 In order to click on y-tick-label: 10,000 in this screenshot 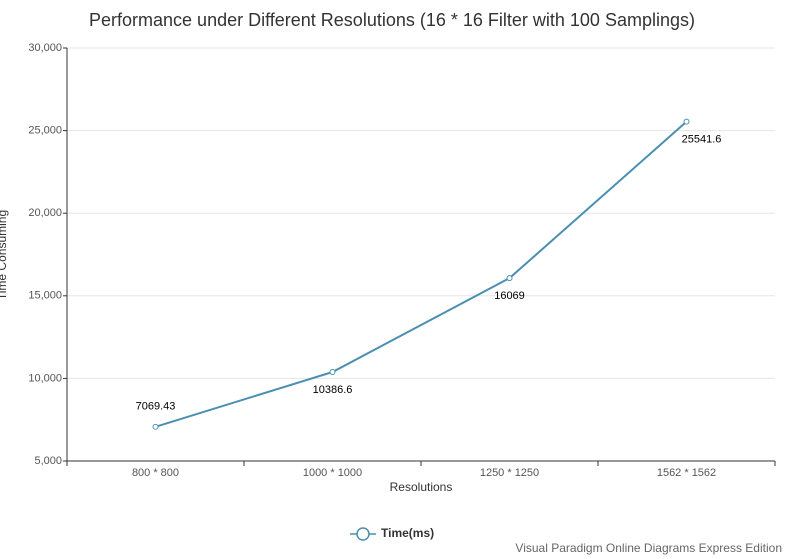, I will do `click(45, 378)`.